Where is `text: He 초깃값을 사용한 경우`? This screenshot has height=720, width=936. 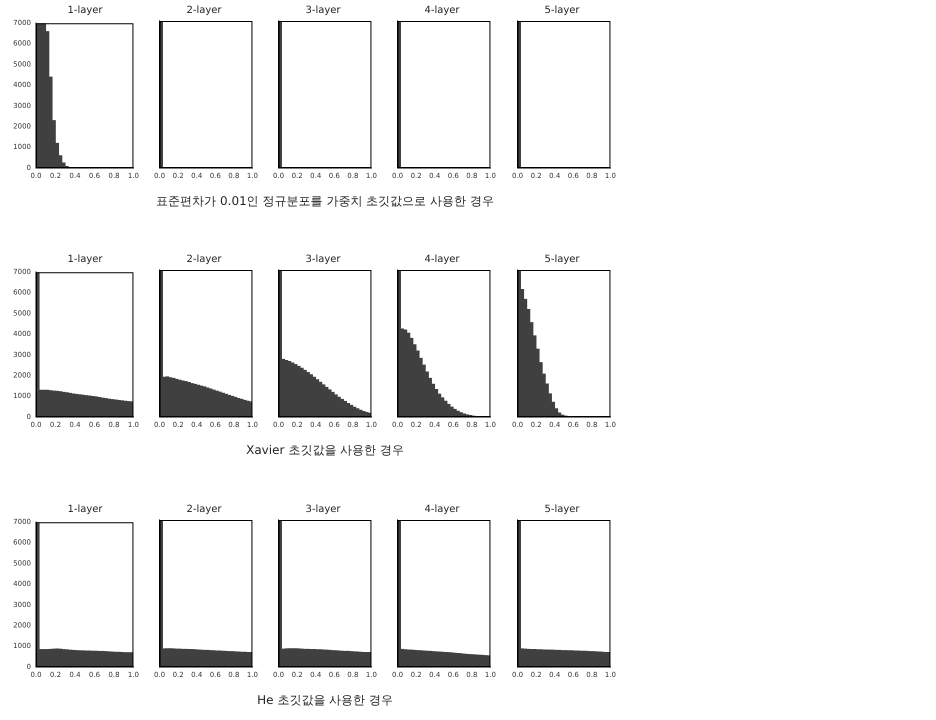 text: He 초깃값을 사용한 경우 is located at coordinates (325, 700).